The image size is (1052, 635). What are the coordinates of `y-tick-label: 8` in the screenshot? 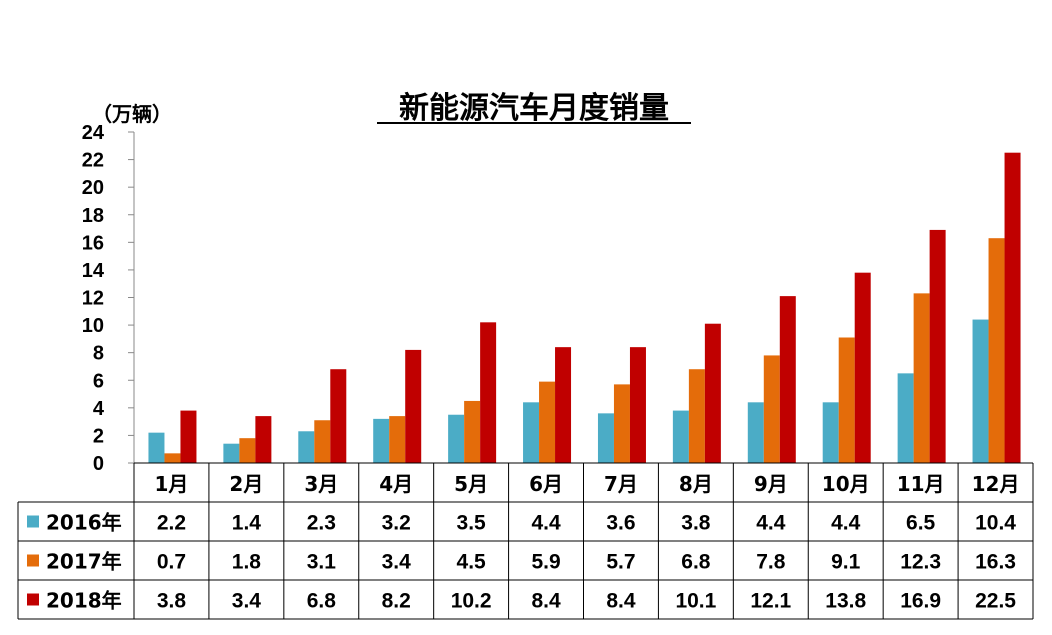 It's located at (98, 354).